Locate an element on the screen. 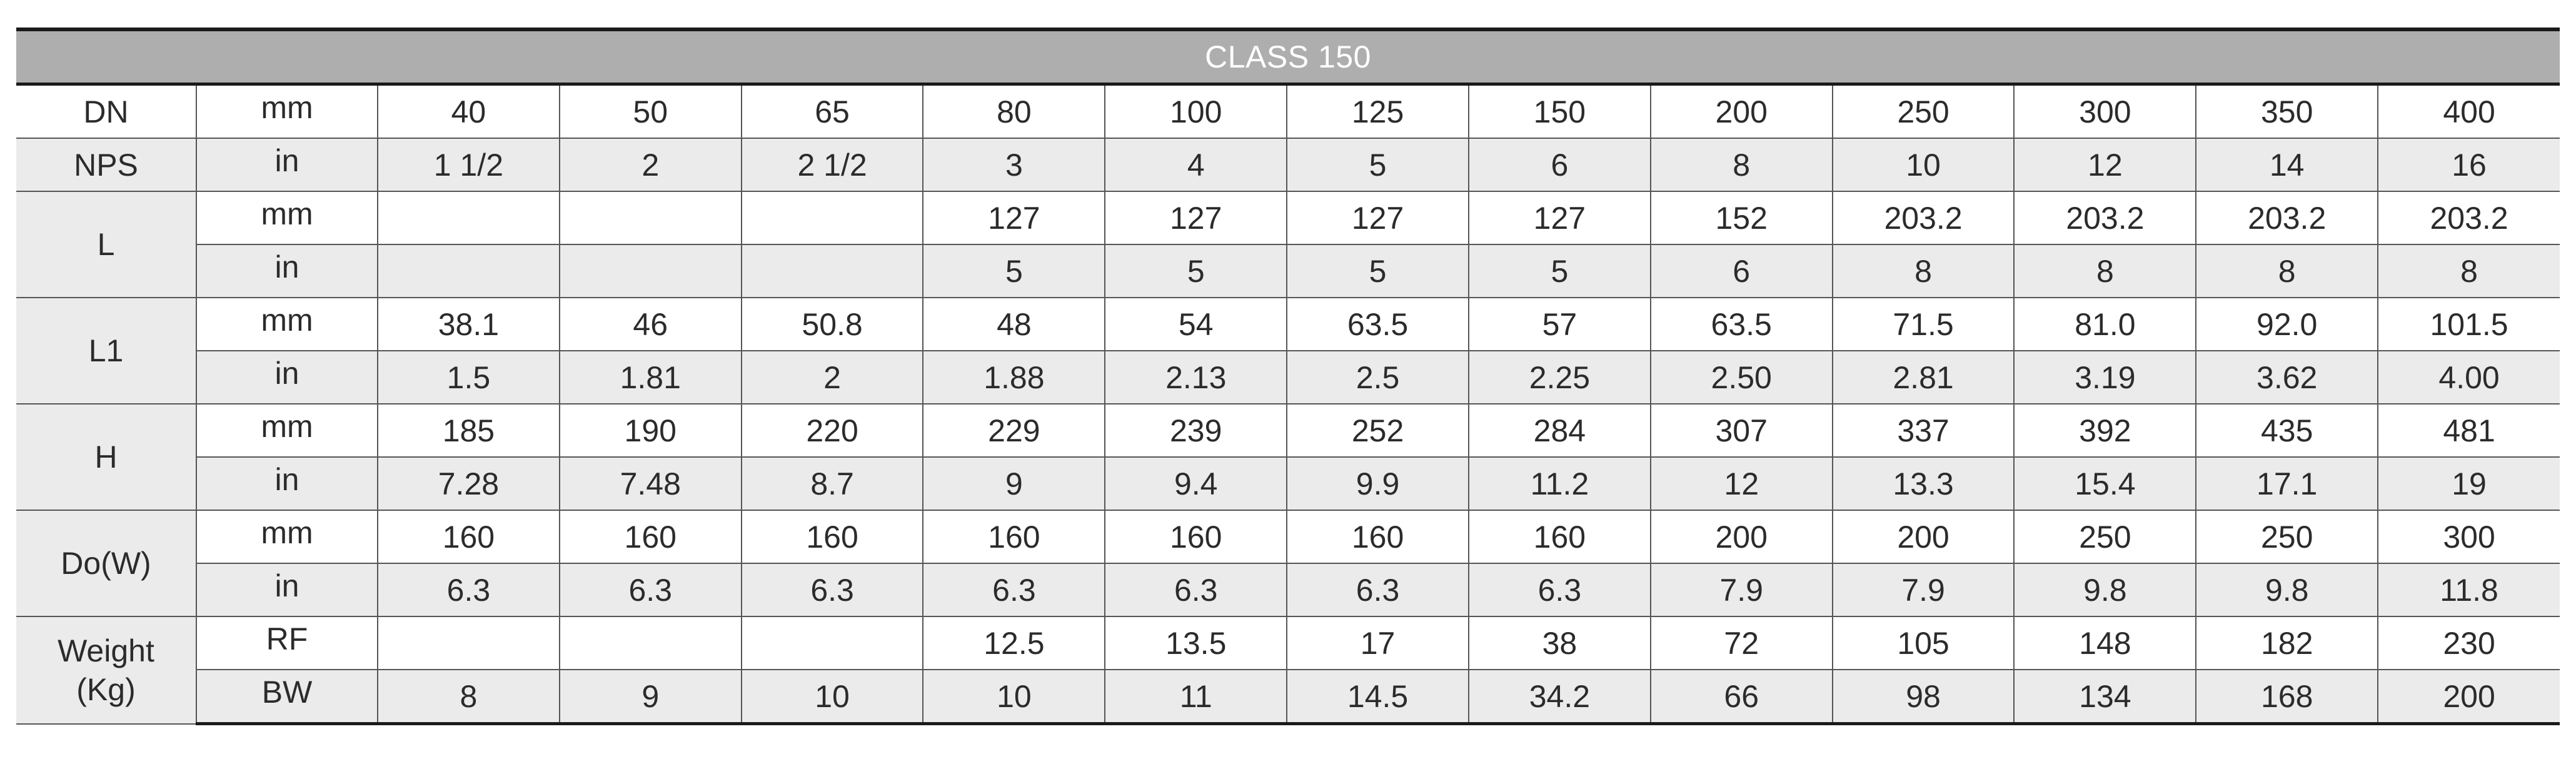 This screenshot has width=2576, height=769. value-cell: 182 is located at coordinates (2287, 643).